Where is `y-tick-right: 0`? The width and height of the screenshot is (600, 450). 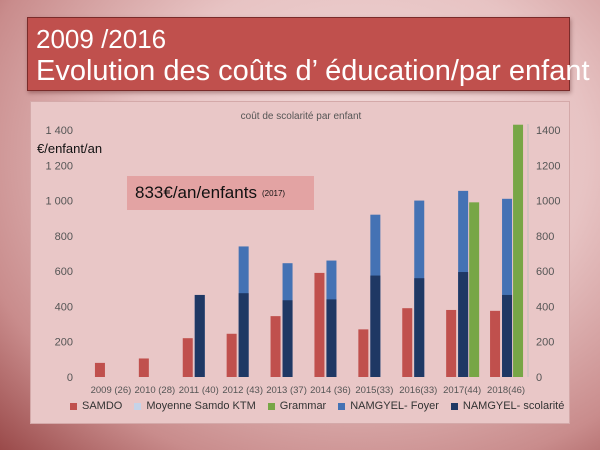 y-tick-right: 0 is located at coordinates (539, 378).